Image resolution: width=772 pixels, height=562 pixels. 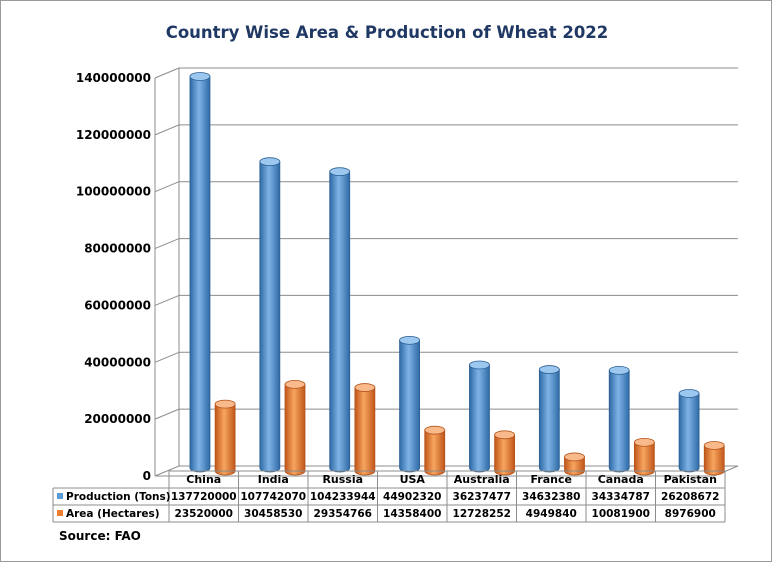 I want to click on table-value: 10081900, so click(x=621, y=514).